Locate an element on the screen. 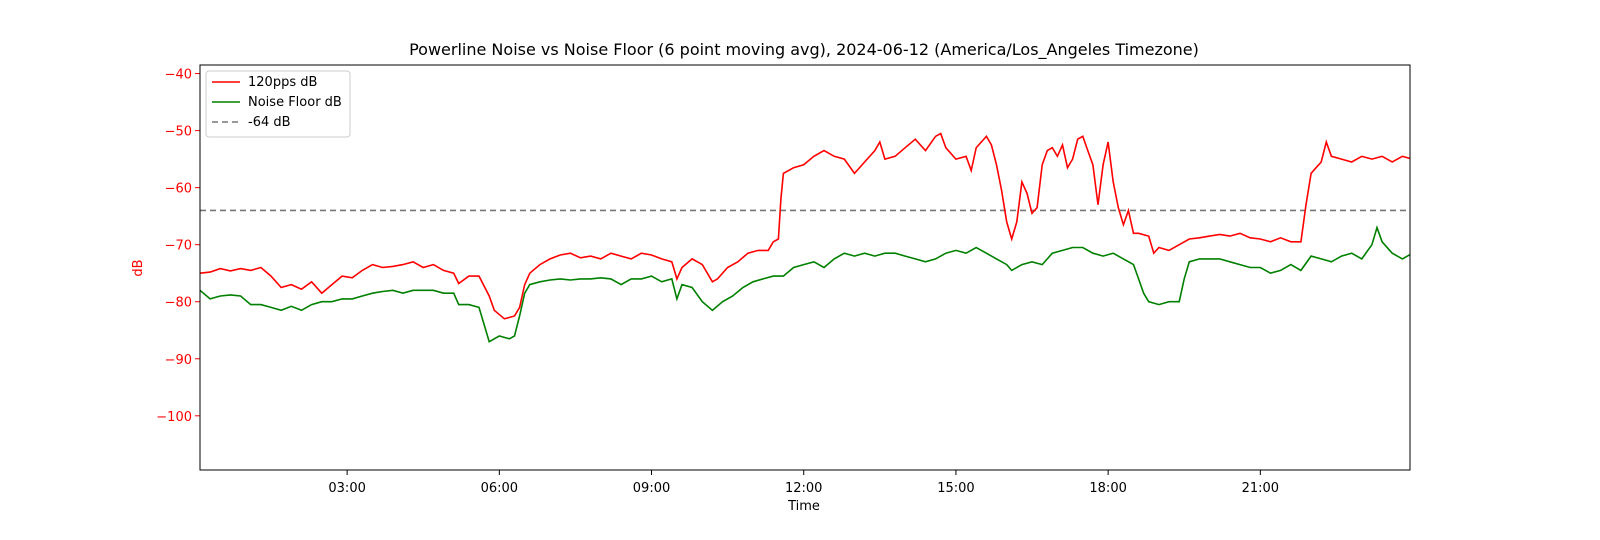 Image resolution: width=1600 pixels, height=540 pixels. x-axis: 03:00 06:00 09:00 12:00 15:00 18:00 21:00 is located at coordinates (803, 483).